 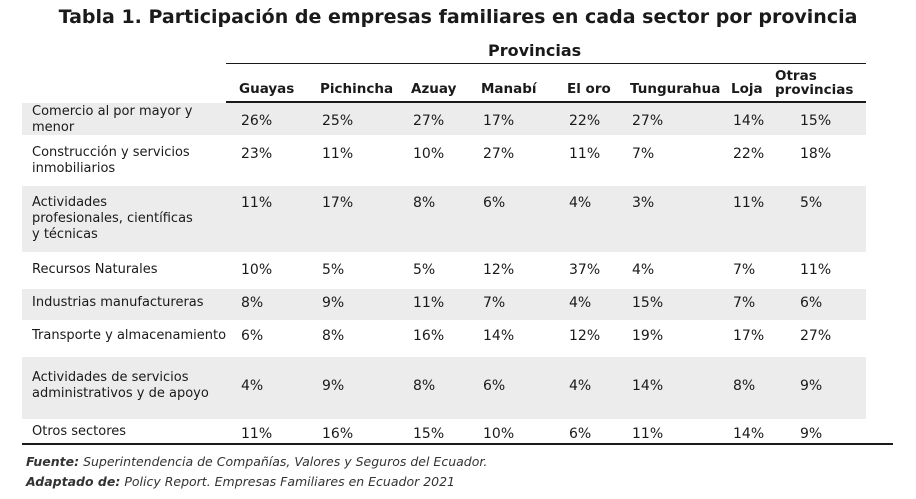 I want to click on column-header: Manabí, so click(x=509, y=89).